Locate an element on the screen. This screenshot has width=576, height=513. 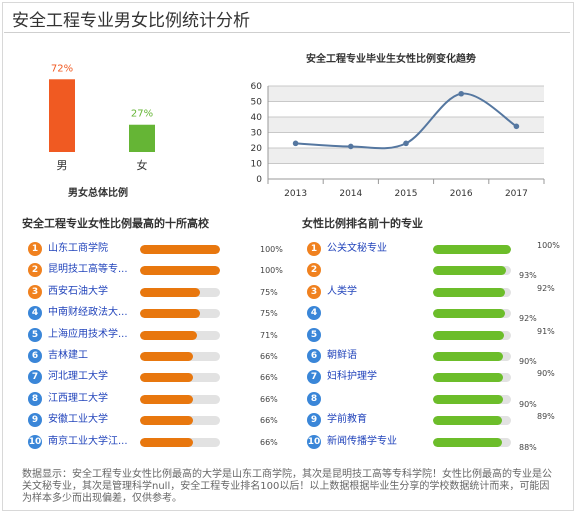
majors-rank-row: 7 妇科护理学 90% is located at coordinates (433, 377).